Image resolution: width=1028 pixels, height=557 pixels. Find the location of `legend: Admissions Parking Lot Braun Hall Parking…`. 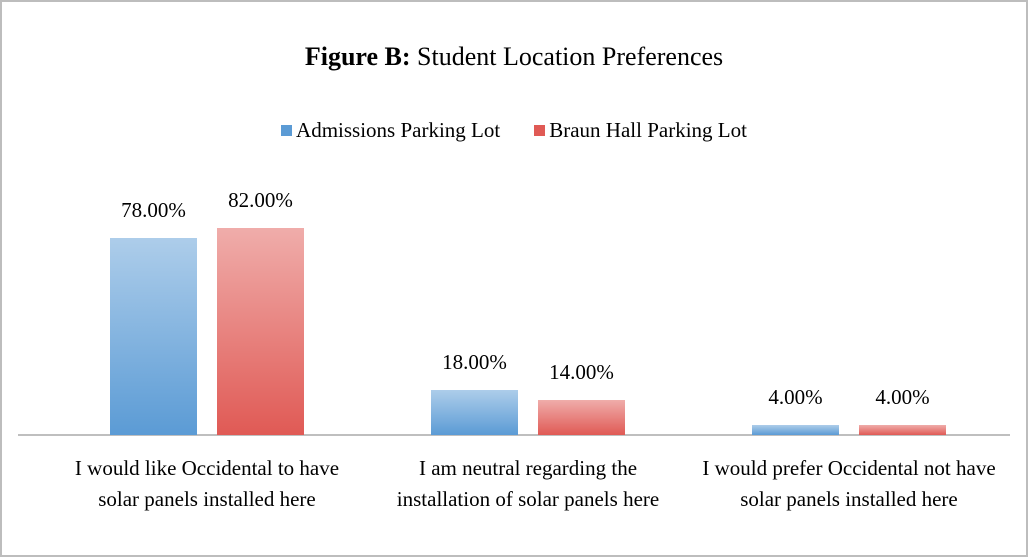

legend: Admissions Parking Lot Braun Hall Parking… is located at coordinates (514, 130).